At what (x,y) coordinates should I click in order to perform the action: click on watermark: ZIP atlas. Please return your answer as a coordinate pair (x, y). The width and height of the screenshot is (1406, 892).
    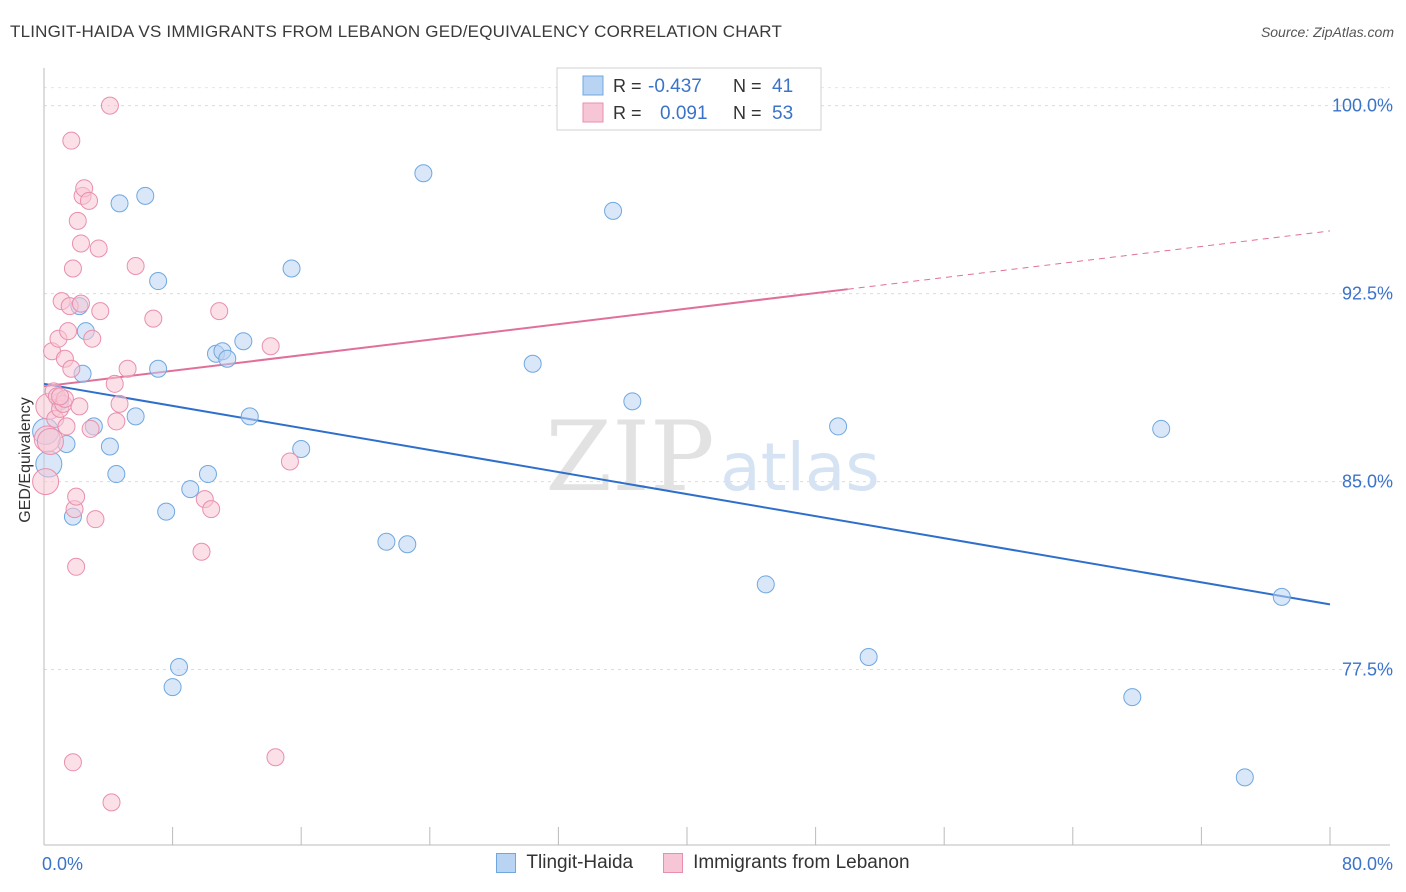
    Looking at the image, I should click on (712, 457).